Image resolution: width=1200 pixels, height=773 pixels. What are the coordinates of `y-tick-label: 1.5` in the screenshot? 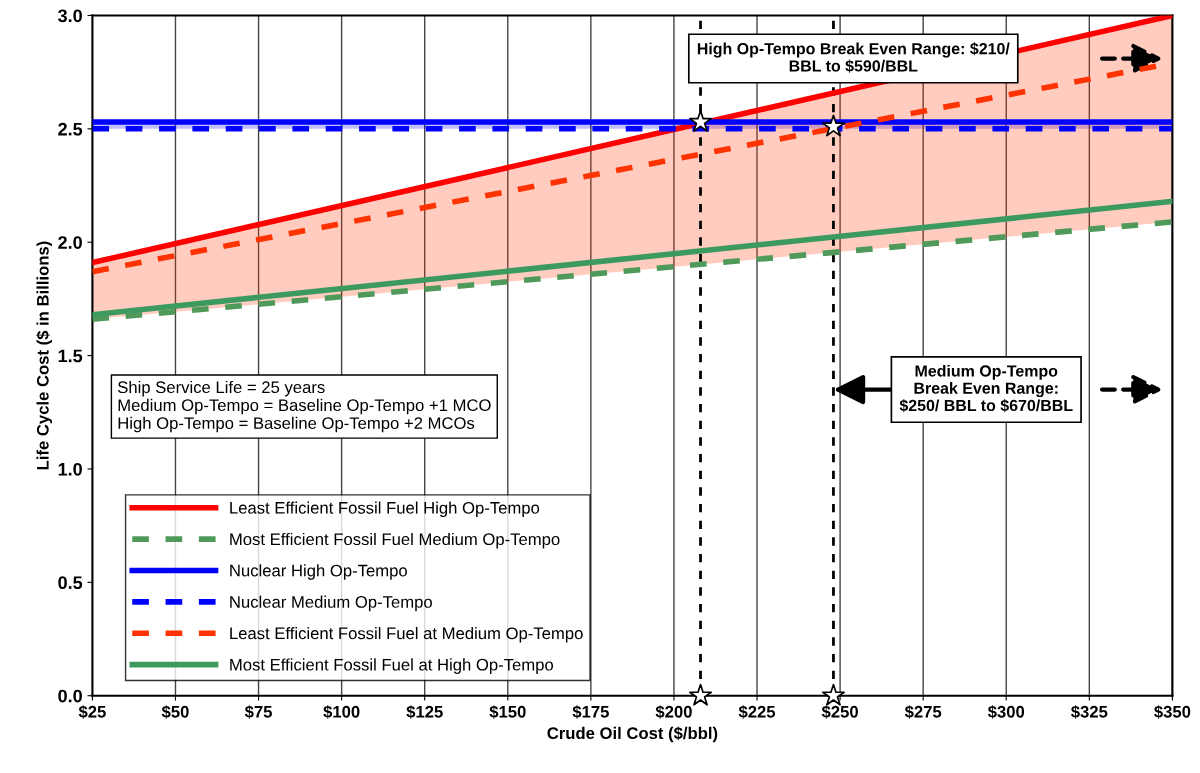 It's located at (70, 356).